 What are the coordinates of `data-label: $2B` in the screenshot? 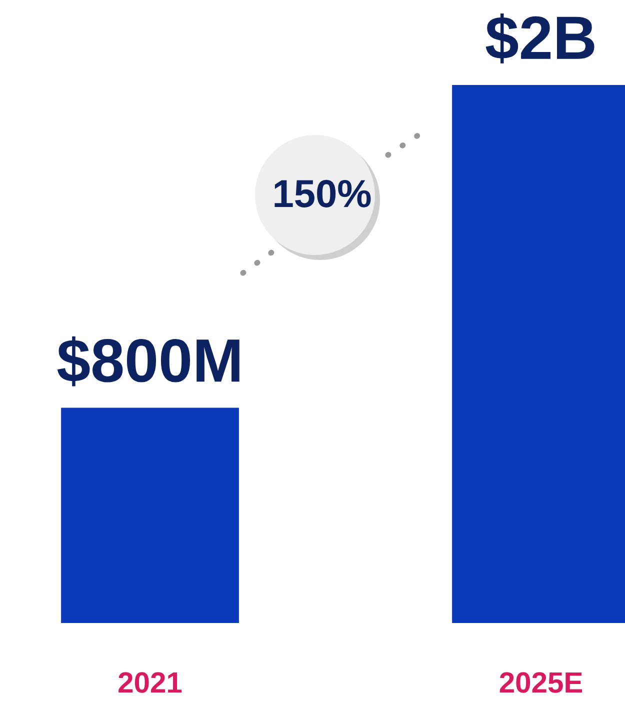 It's located at (540, 39).